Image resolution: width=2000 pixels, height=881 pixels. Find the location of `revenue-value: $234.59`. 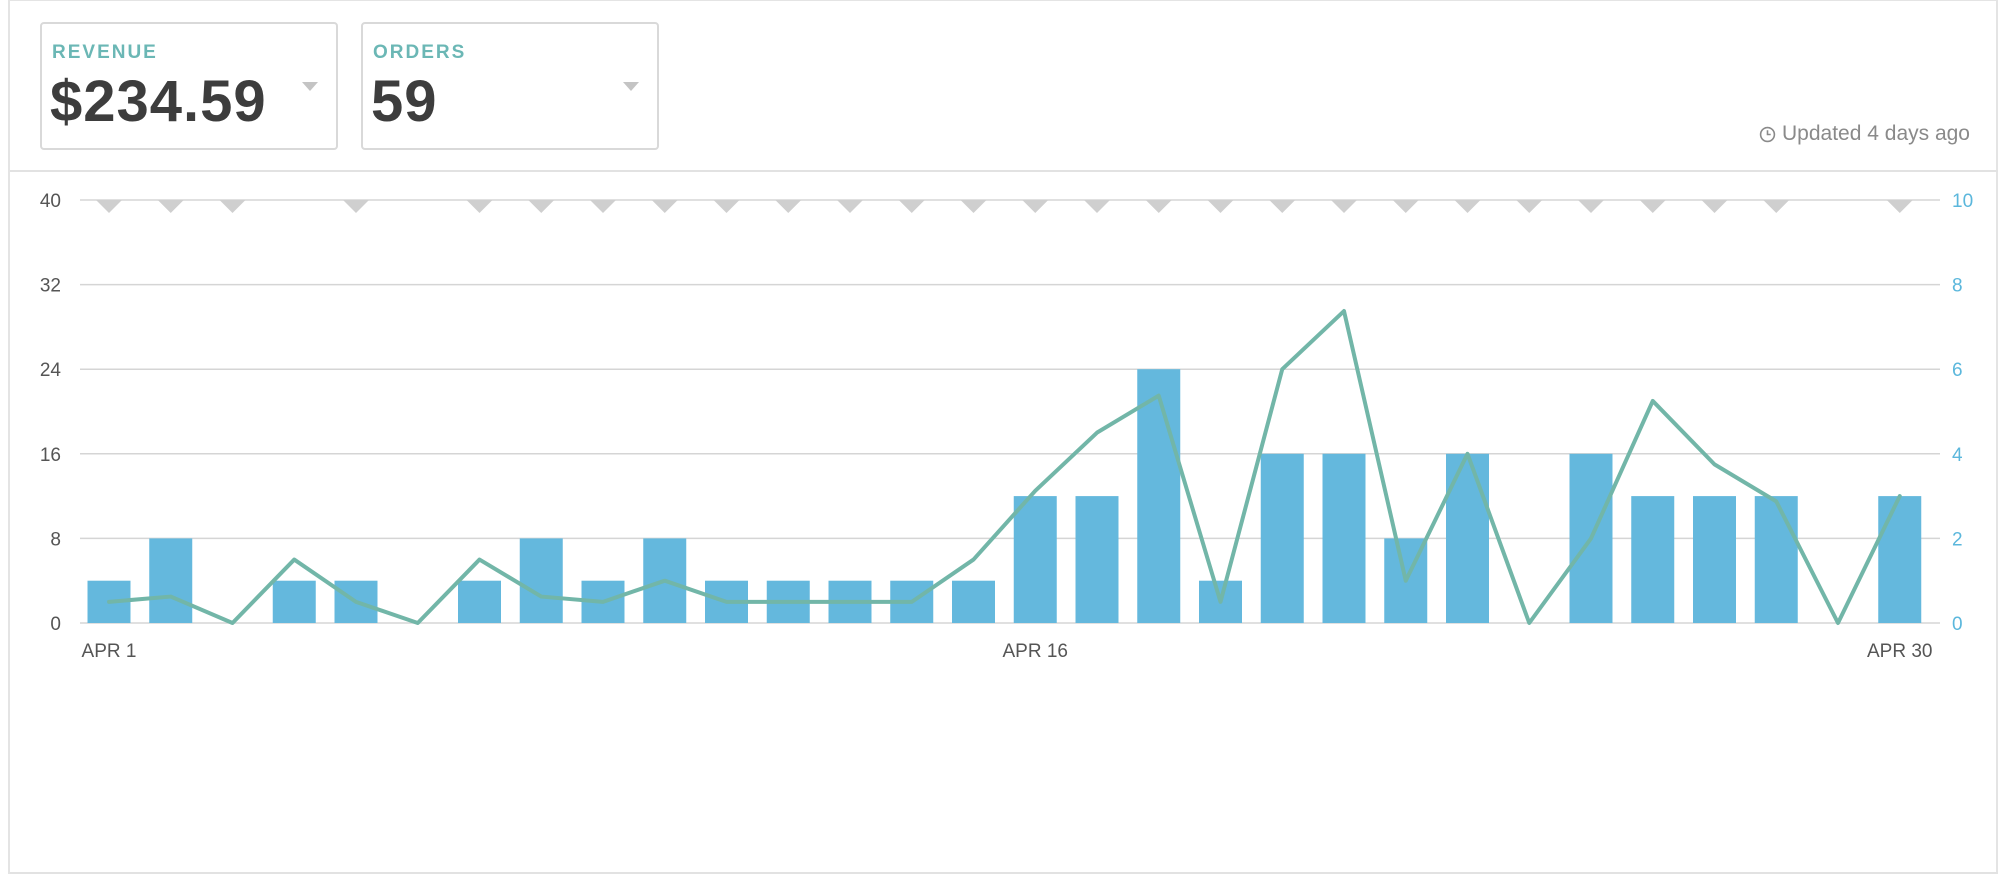

revenue-value: $234.59 is located at coordinates (158, 101).